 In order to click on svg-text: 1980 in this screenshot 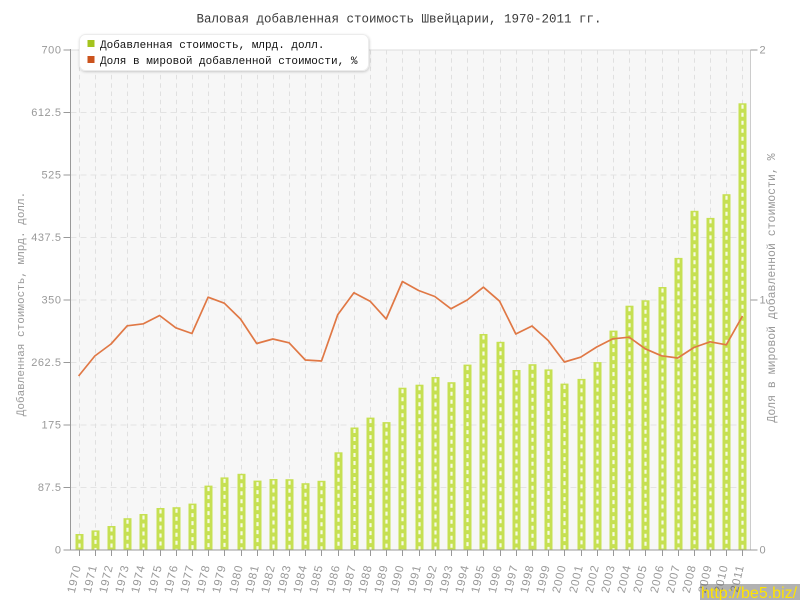, I will do `click(237, 579)`.